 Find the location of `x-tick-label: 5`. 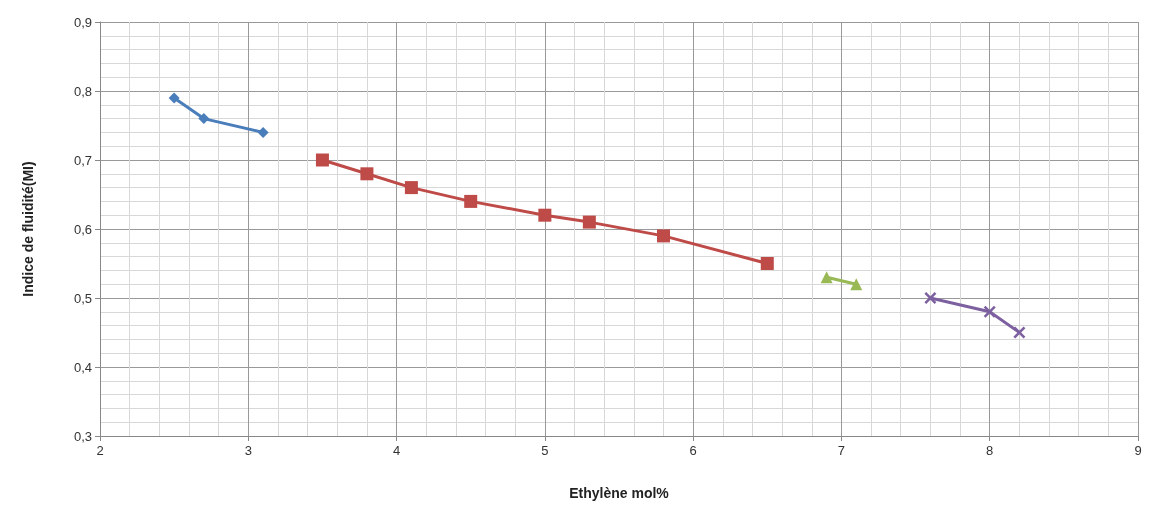

x-tick-label: 5 is located at coordinates (545, 450).